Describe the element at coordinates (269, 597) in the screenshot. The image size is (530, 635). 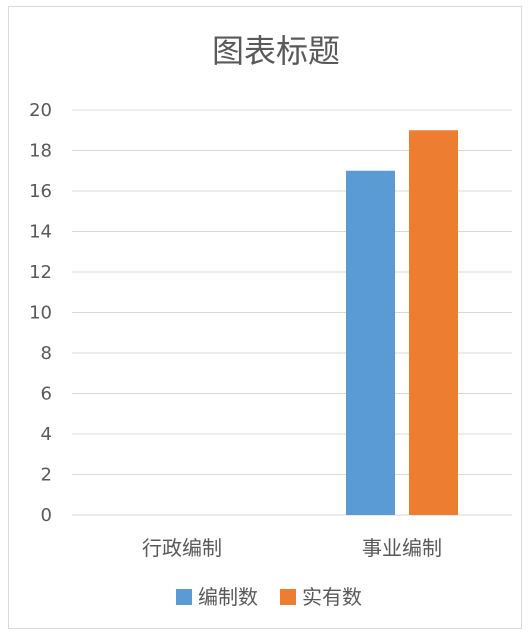
I see `legend: 编制数 实有数` at that location.